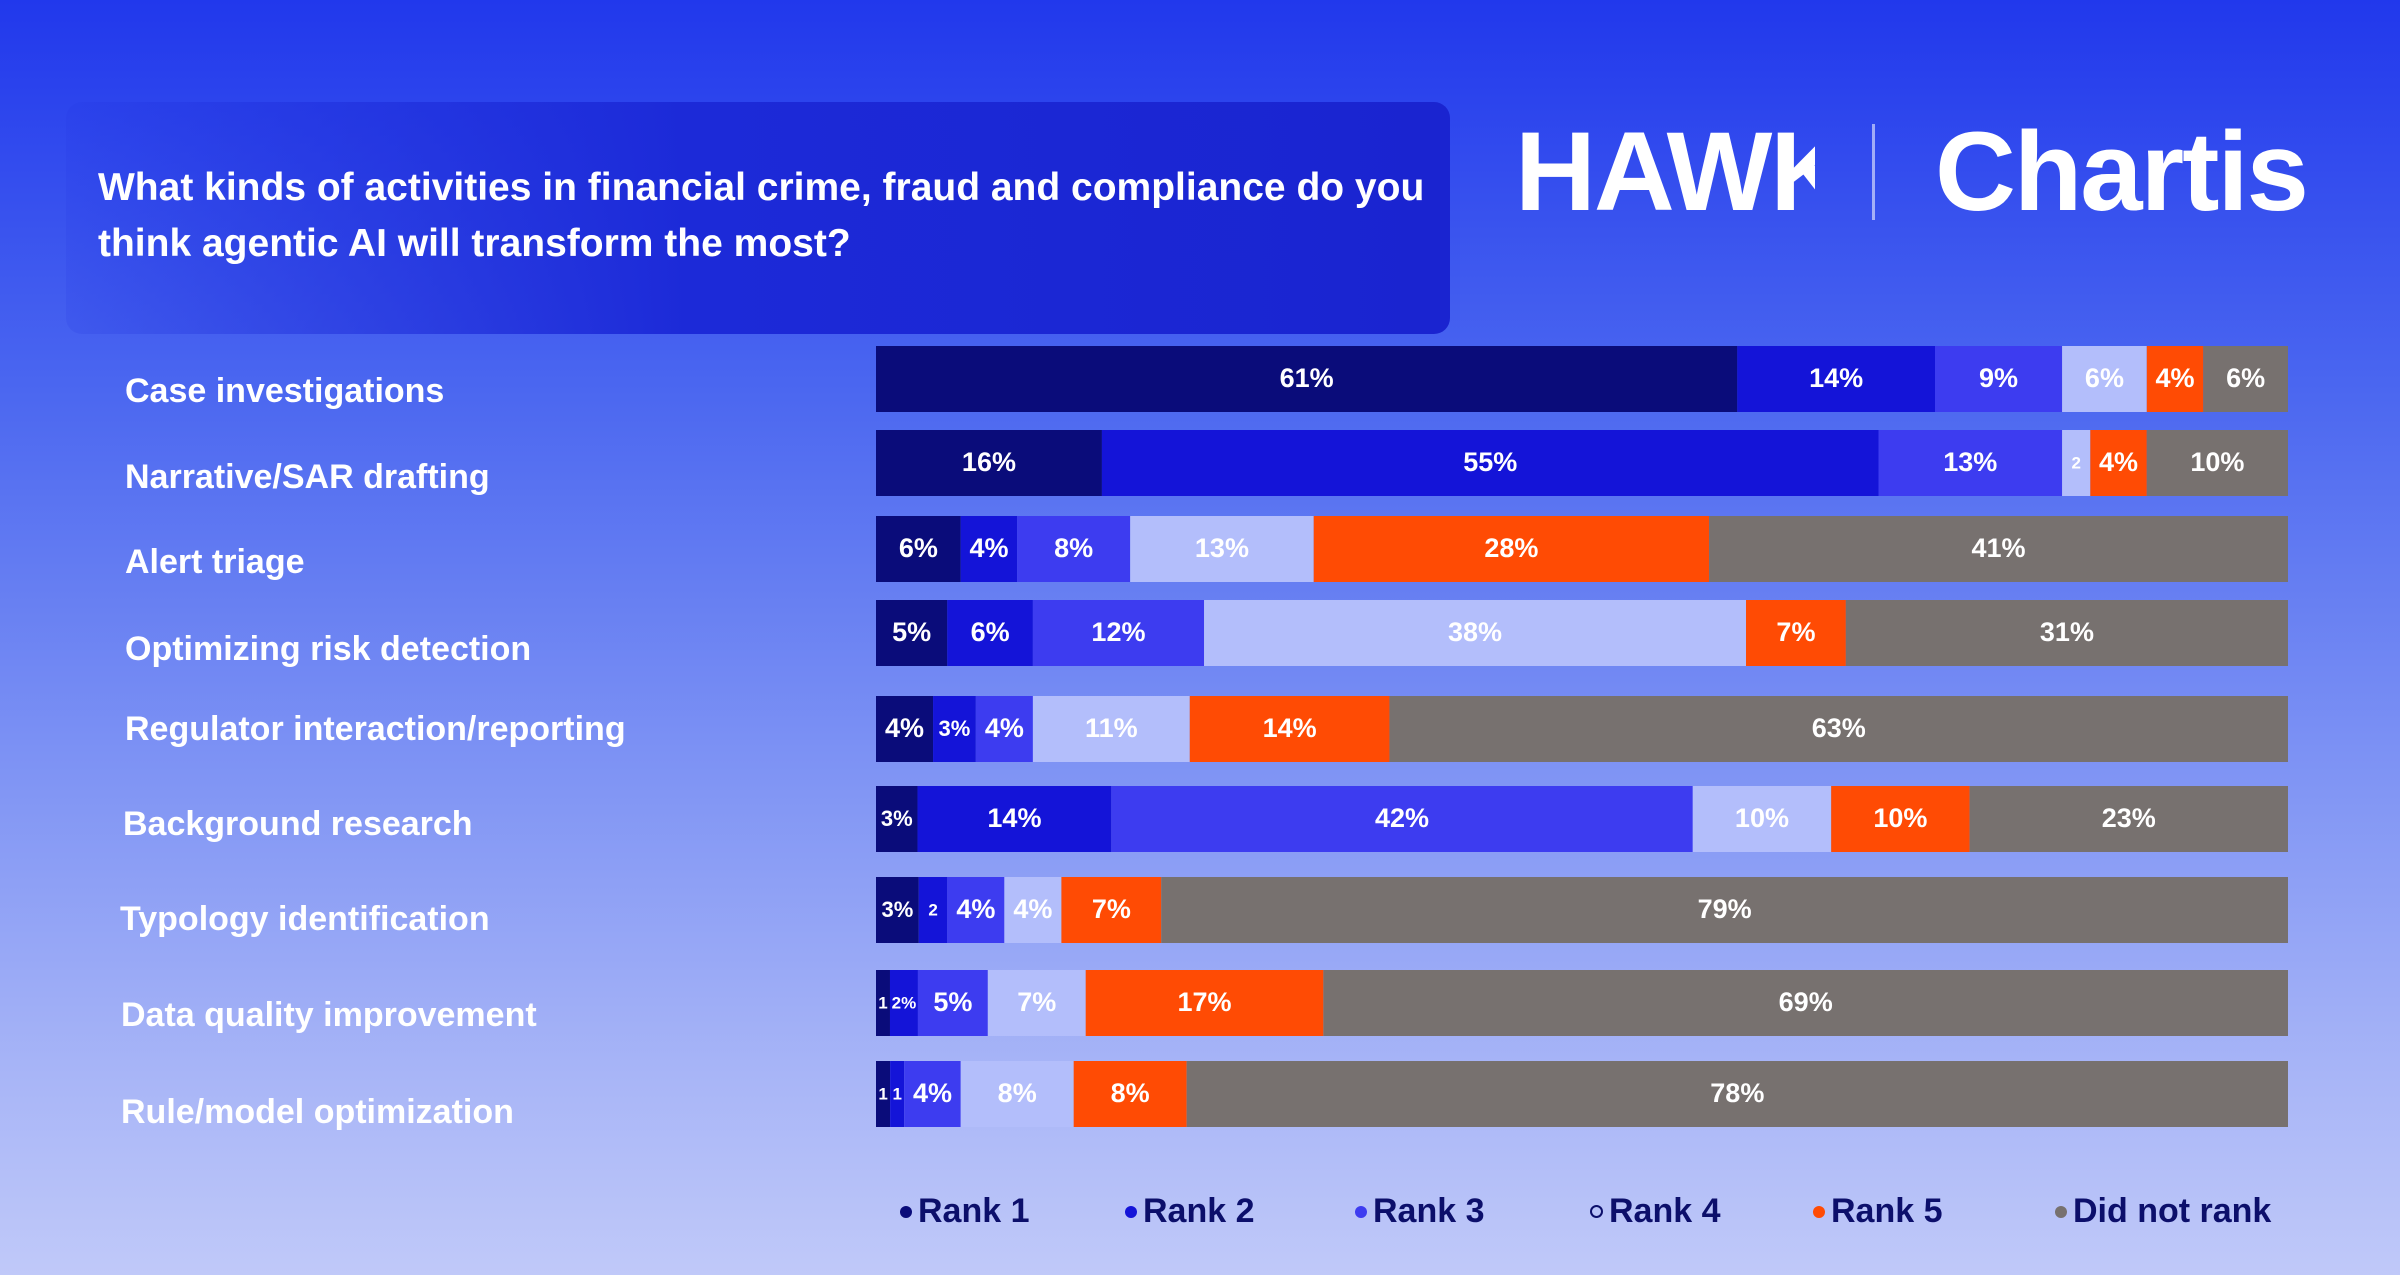 The height and width of the screenshot is (1275, 2400). What do you see at coordinates (329, 1015) in the screenshot?
I see `category-label: Data quality improvement` at bounding box center [329, 1015].